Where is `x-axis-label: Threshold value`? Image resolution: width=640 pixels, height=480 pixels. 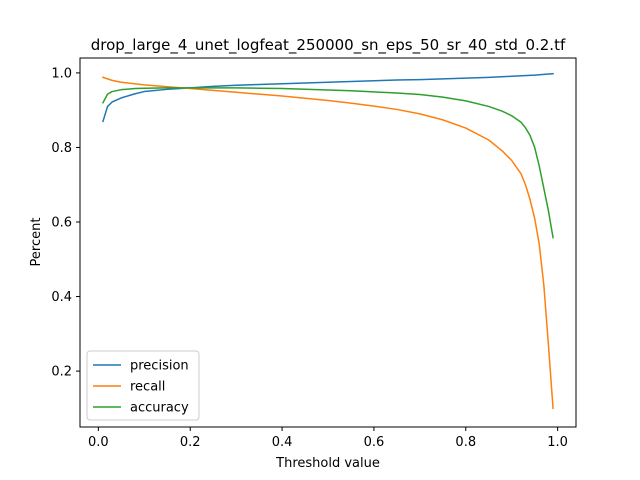 x-axis-label: Threshold value is located at coordinates (327, 463).